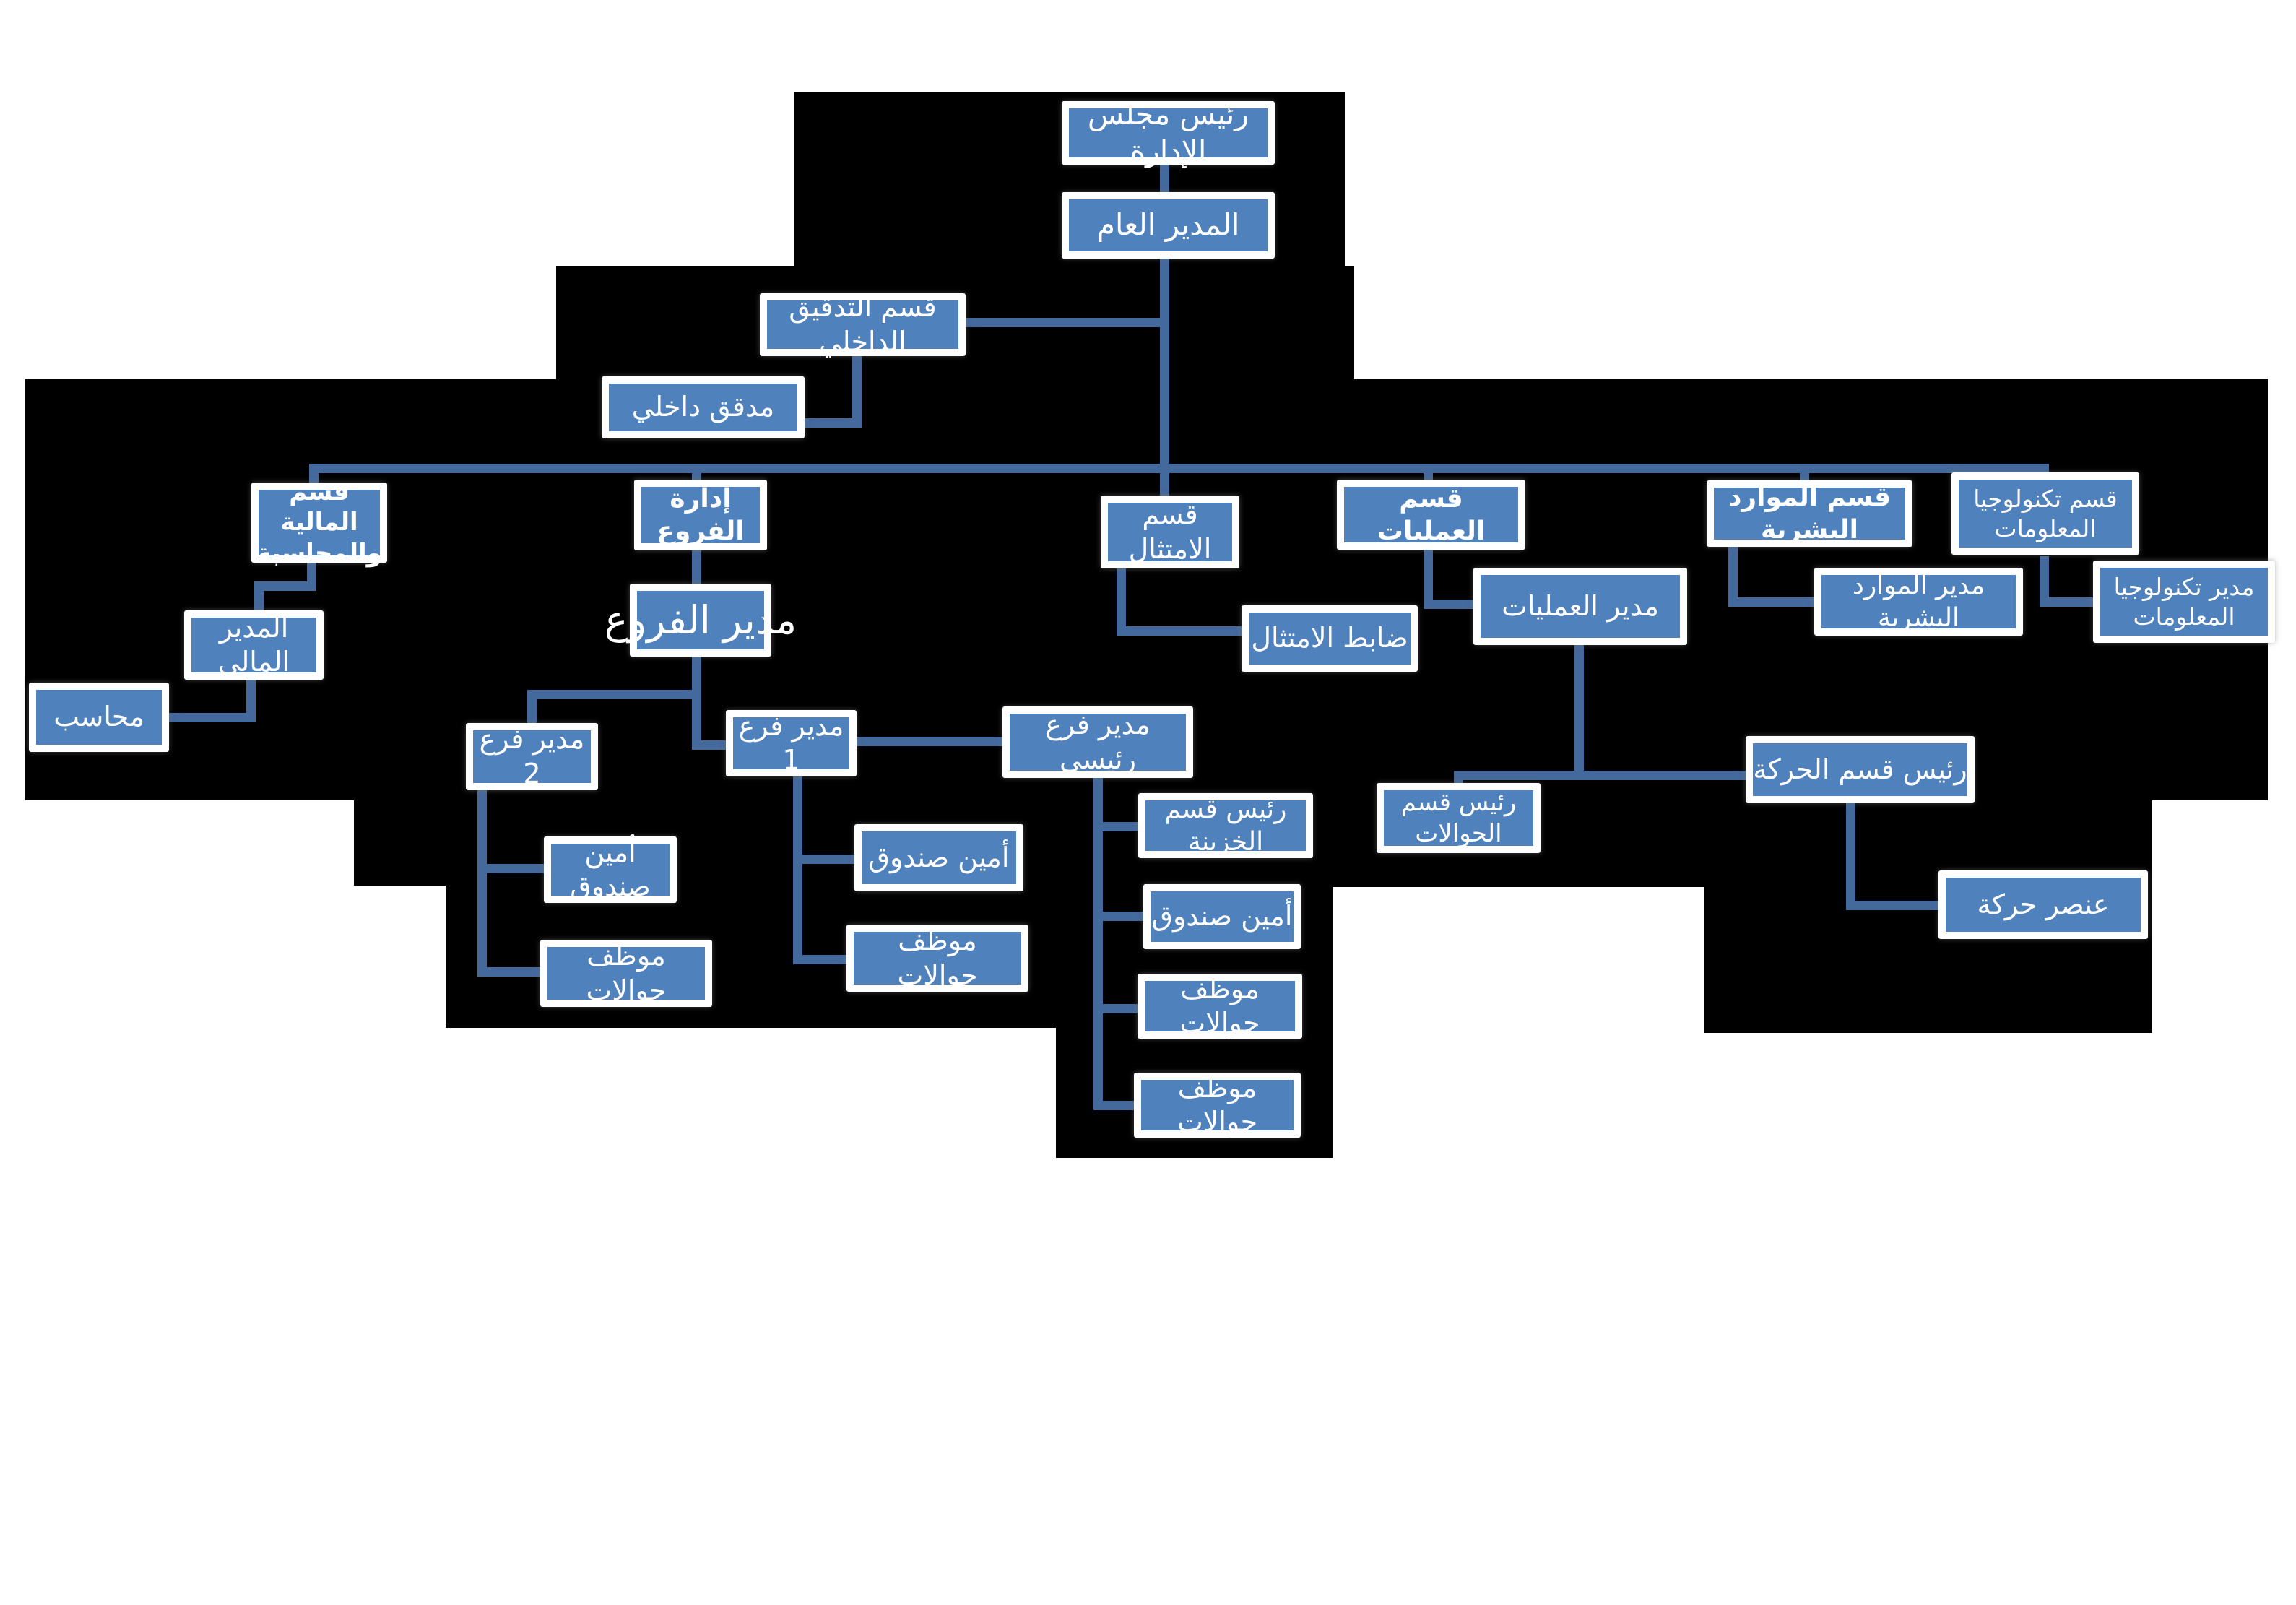 The height and width of the screenshot is (1605, 2296). I want to click on connector-hr-mgr-v, so click(1733, 576).